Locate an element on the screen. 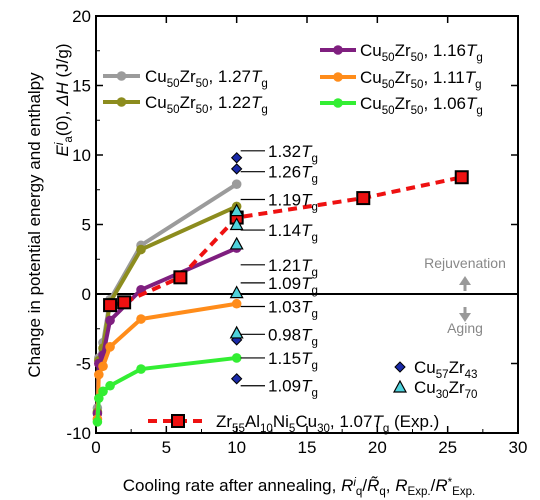 The width and height of the screenshot is (540, 500). annotation-label: 1.19Tg is located at coordinates (293, 201).